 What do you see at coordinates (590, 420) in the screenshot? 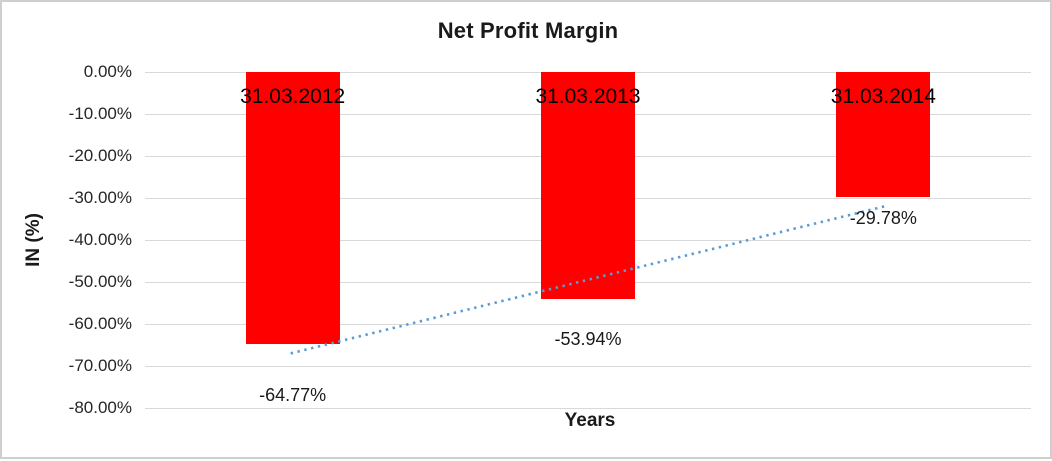
I see `x-axis-title: Years` at bounding box center [590, 420].